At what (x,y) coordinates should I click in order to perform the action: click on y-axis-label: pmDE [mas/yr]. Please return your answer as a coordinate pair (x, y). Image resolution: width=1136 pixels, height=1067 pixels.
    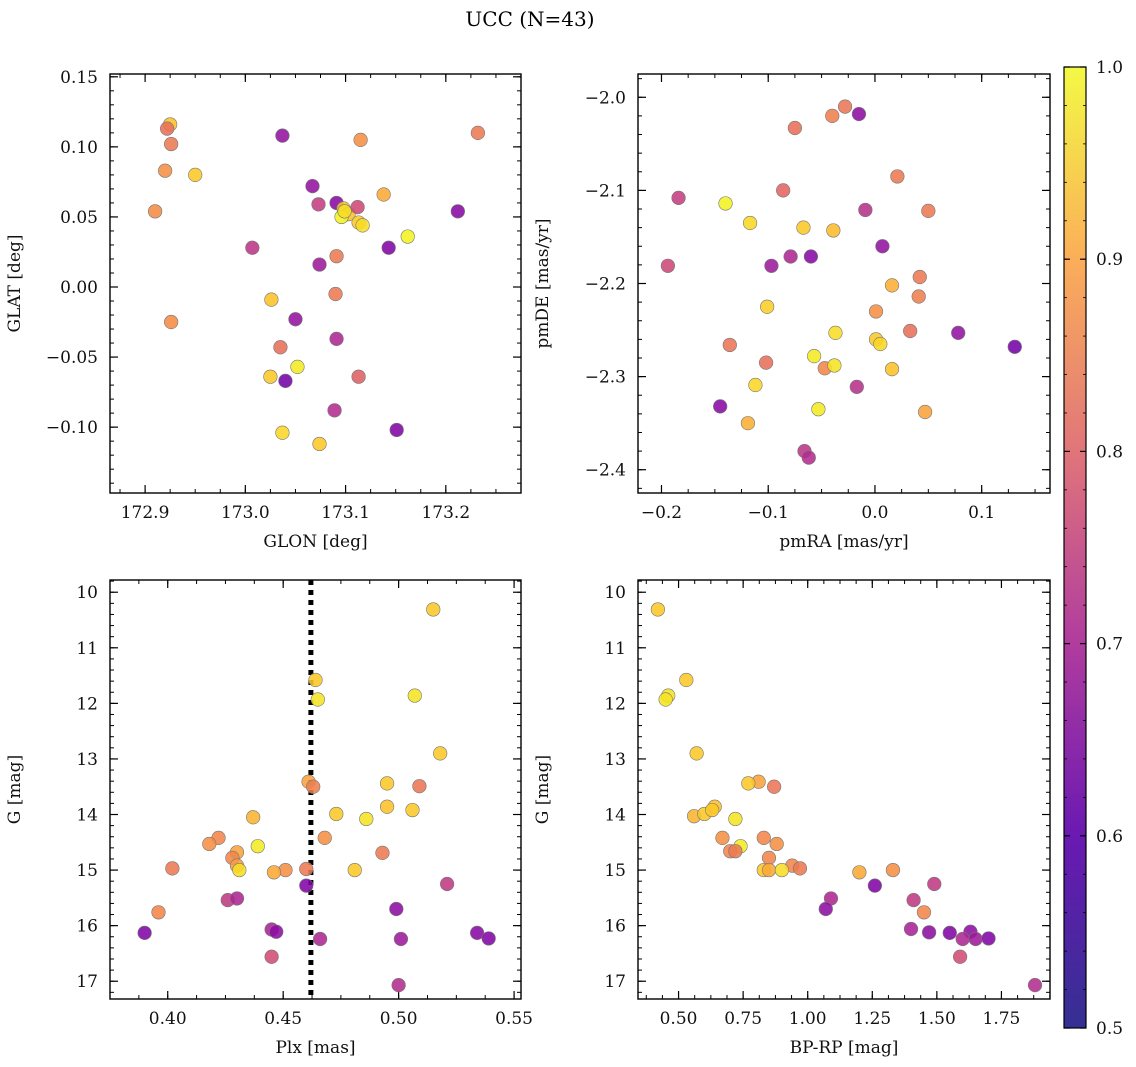
    Looking at the image, I should click on (543, 283).